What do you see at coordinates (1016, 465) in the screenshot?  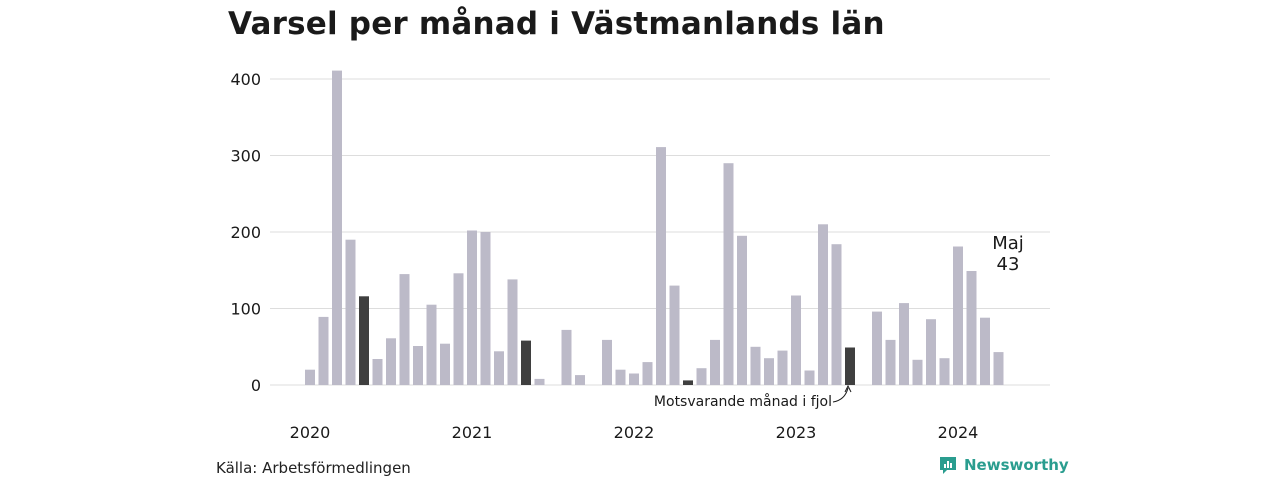 I see `brand-name: Newsworthy` at bounding box center [1016, 465].